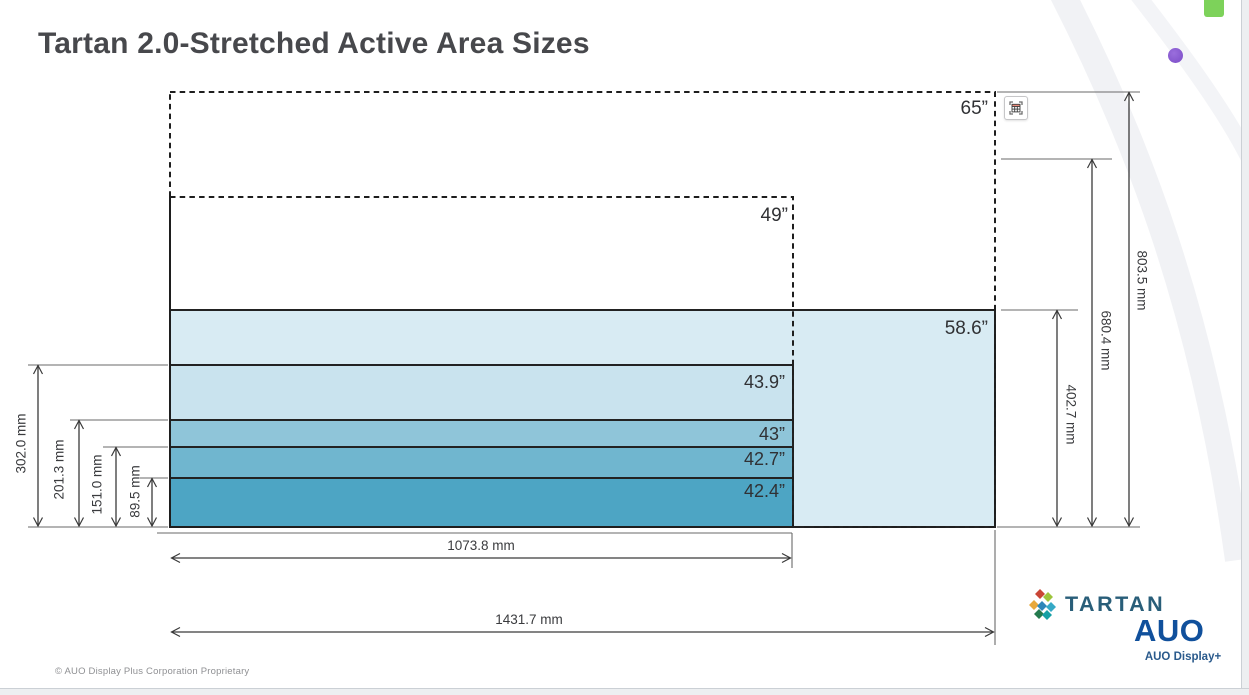  I want to click on size-label-65: 65”, so click(974, 108).